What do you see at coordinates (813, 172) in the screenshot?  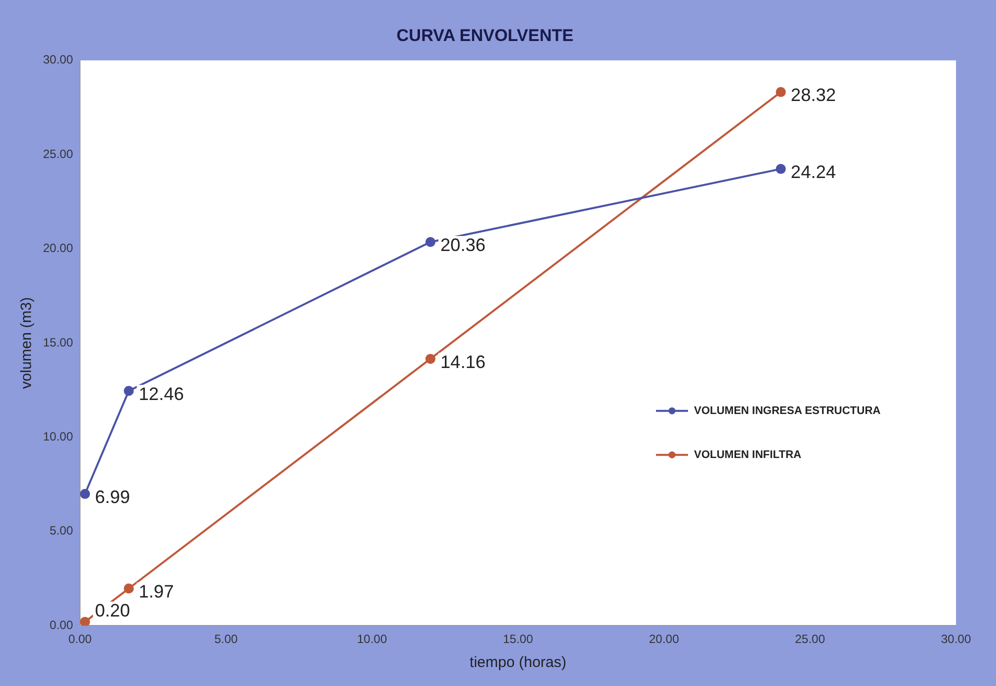 I see `data-label: 24.24` at bounding box center [813, 172].